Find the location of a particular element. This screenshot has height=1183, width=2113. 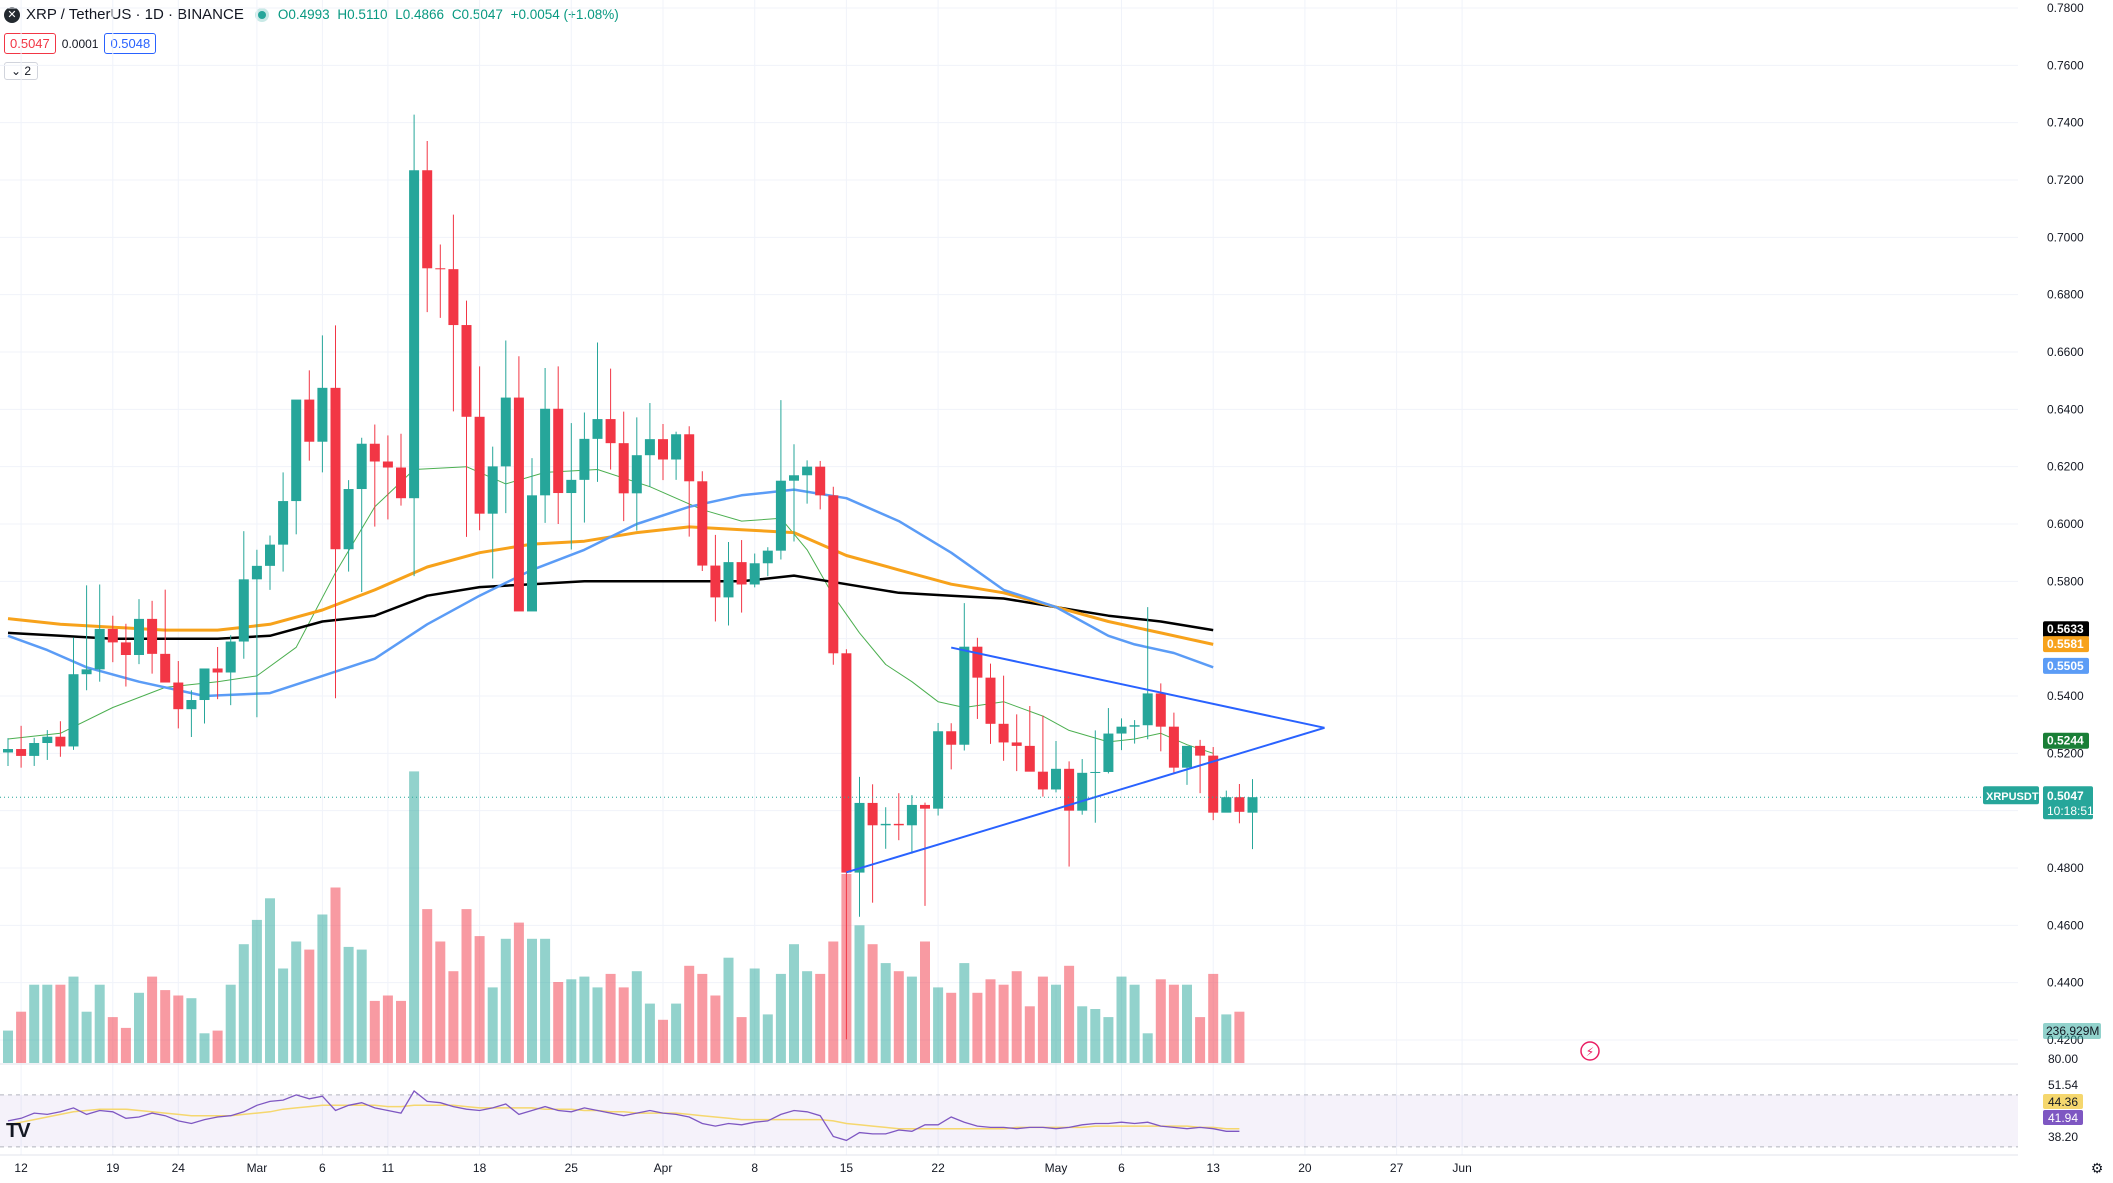

tradingview-logo-icon: TV is located at coordinates (18, 1131).